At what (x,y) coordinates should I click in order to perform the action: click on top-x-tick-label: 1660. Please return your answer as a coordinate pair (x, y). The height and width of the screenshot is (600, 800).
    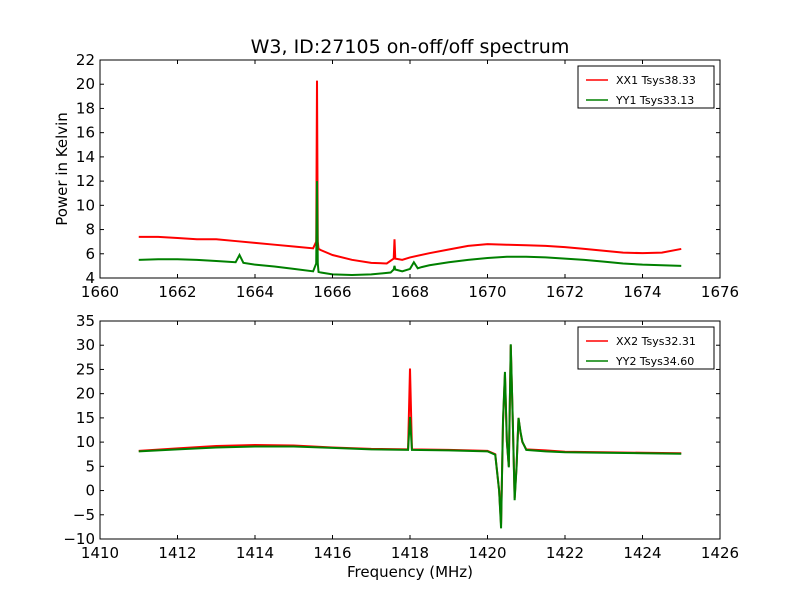
    Looking at the image, I should click on (100, 292).